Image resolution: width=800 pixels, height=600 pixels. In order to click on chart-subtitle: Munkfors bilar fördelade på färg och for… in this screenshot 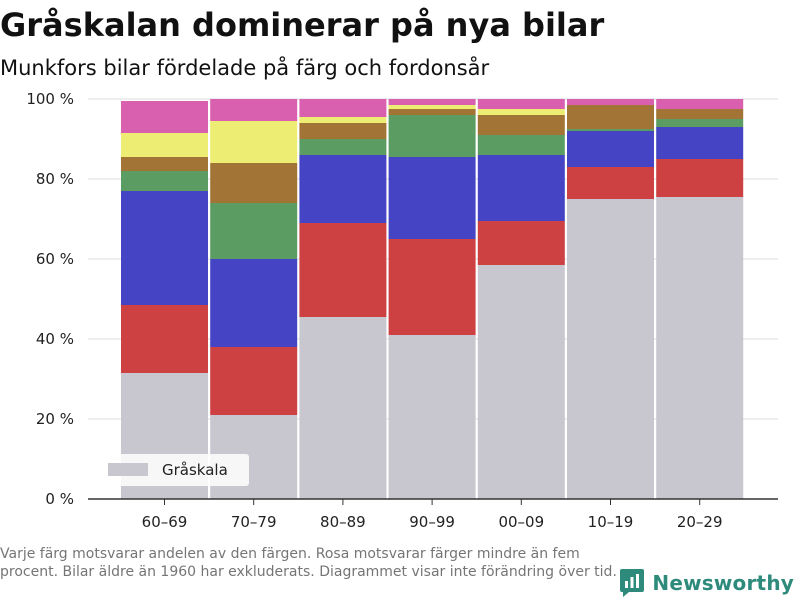, I will do `click(245, 68)`.